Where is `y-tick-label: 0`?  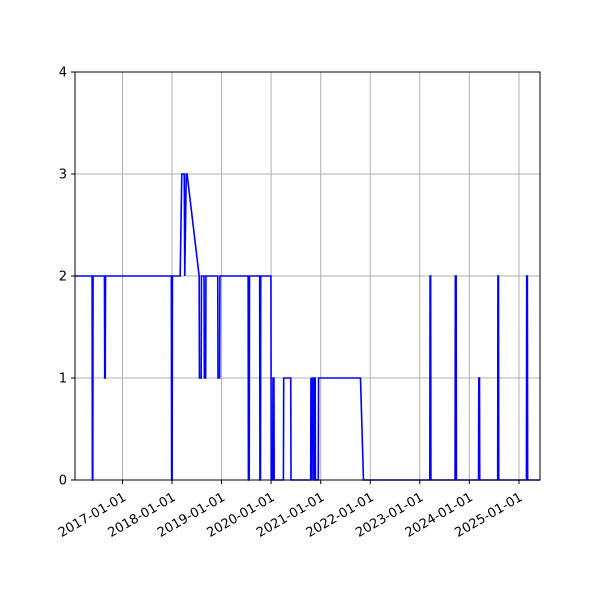
y-tick-label: 0 is located at coordinates (63, 481).